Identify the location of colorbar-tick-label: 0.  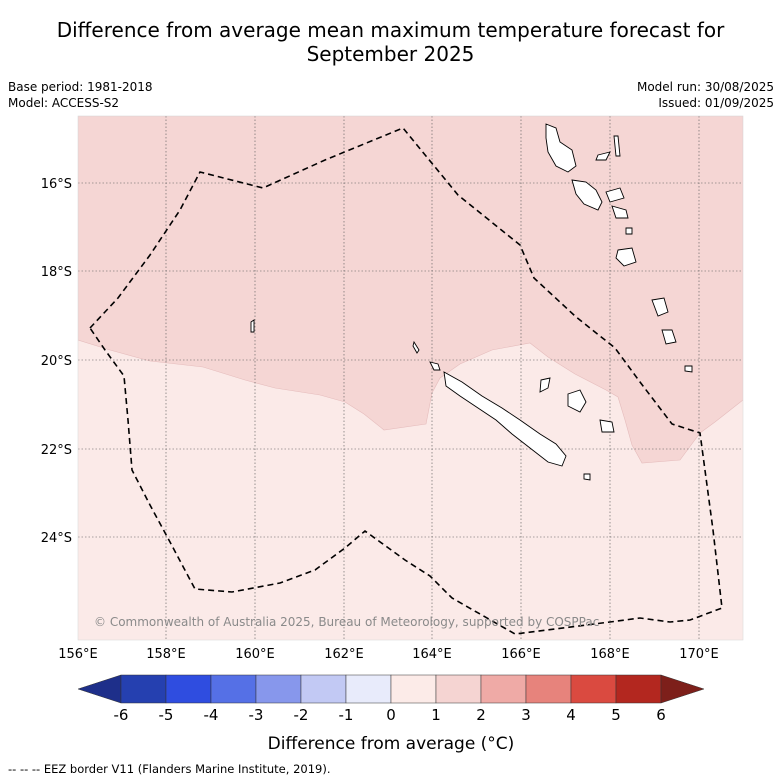
(391, 715).